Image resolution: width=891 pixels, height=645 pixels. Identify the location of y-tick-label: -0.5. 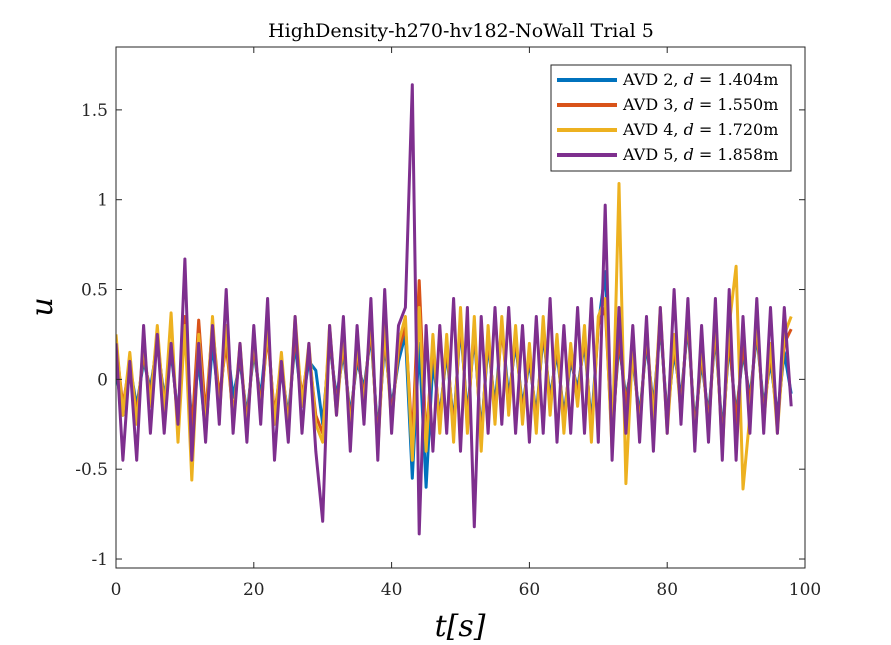
(91, 470).